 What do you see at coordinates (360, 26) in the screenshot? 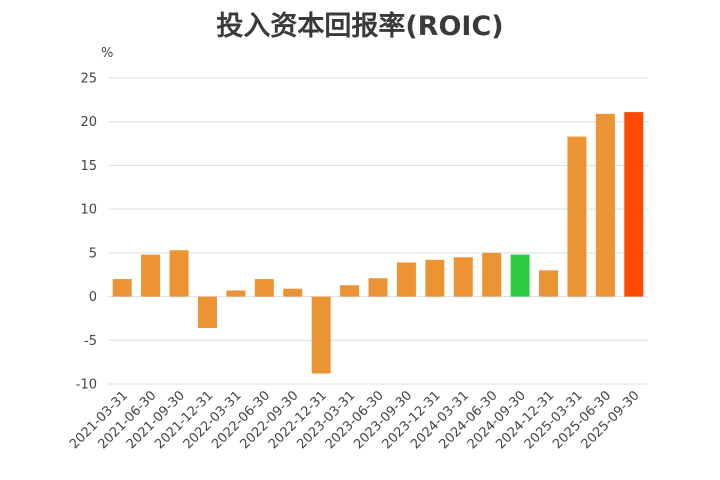
I see `chart-title: 投入资本回报率(ROIC)` at bounding box center [360, 26].